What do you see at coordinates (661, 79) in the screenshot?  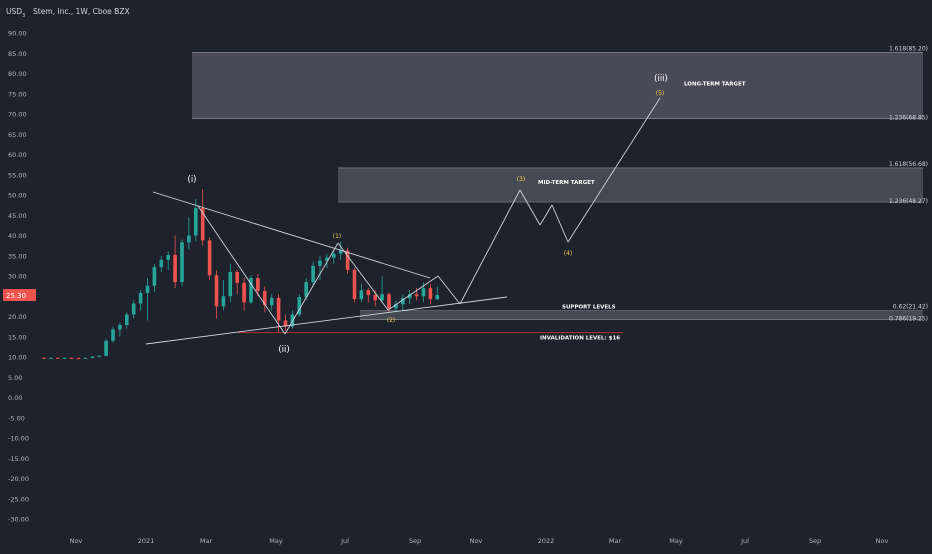 I see `wave-label: (iii)` at bounding box center [661, 79].